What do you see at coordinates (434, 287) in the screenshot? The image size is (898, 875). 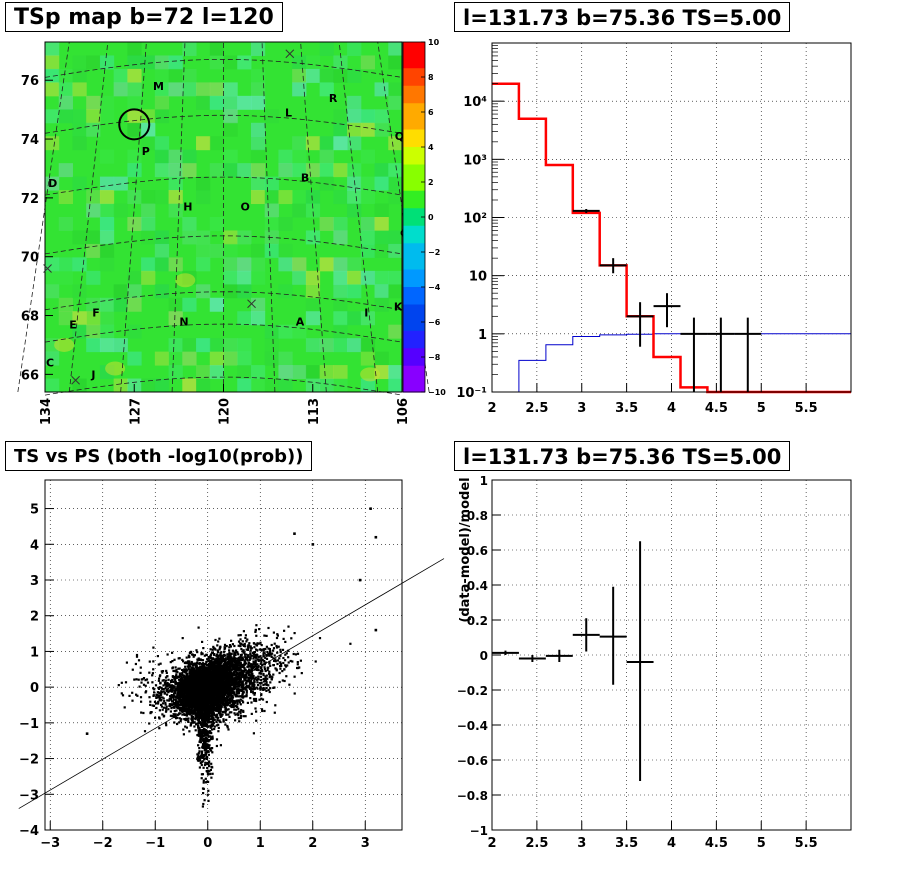 I see `colorbar-tick-label: −4` at bounding box center [434, 287].